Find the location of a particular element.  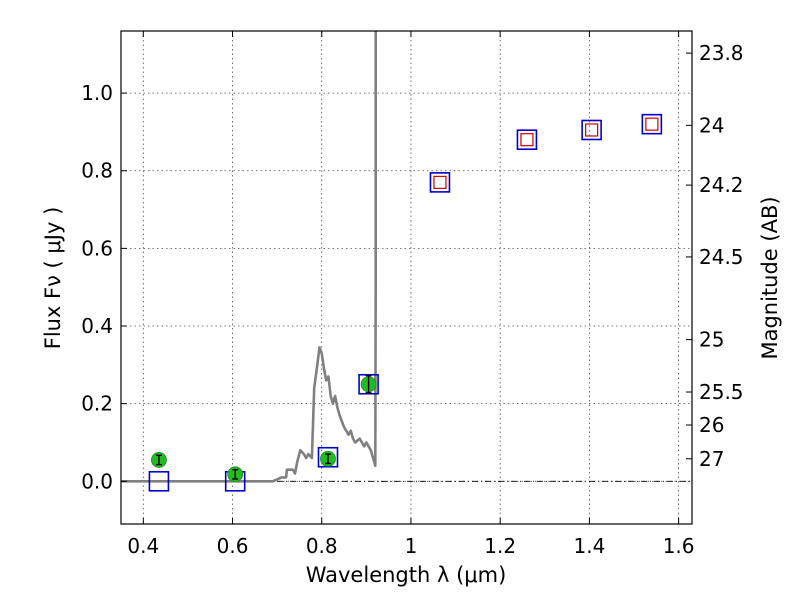

x-tick-label: 0.6 is located at coordinates (233, 546).